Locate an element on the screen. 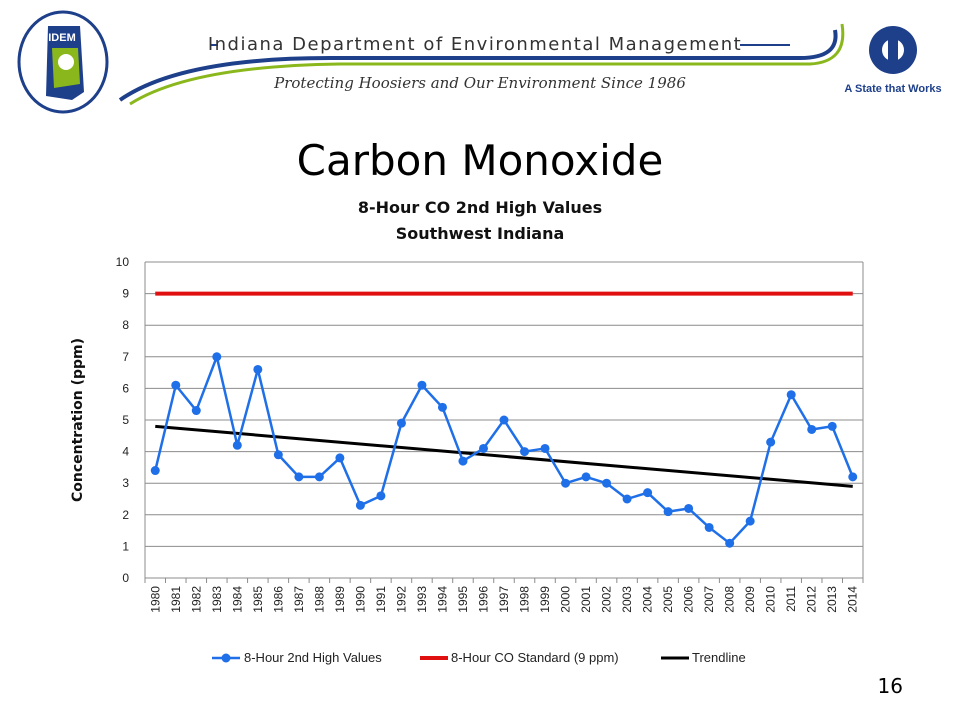  x-tick-label: 1988 is located at coordinates (319, 599).